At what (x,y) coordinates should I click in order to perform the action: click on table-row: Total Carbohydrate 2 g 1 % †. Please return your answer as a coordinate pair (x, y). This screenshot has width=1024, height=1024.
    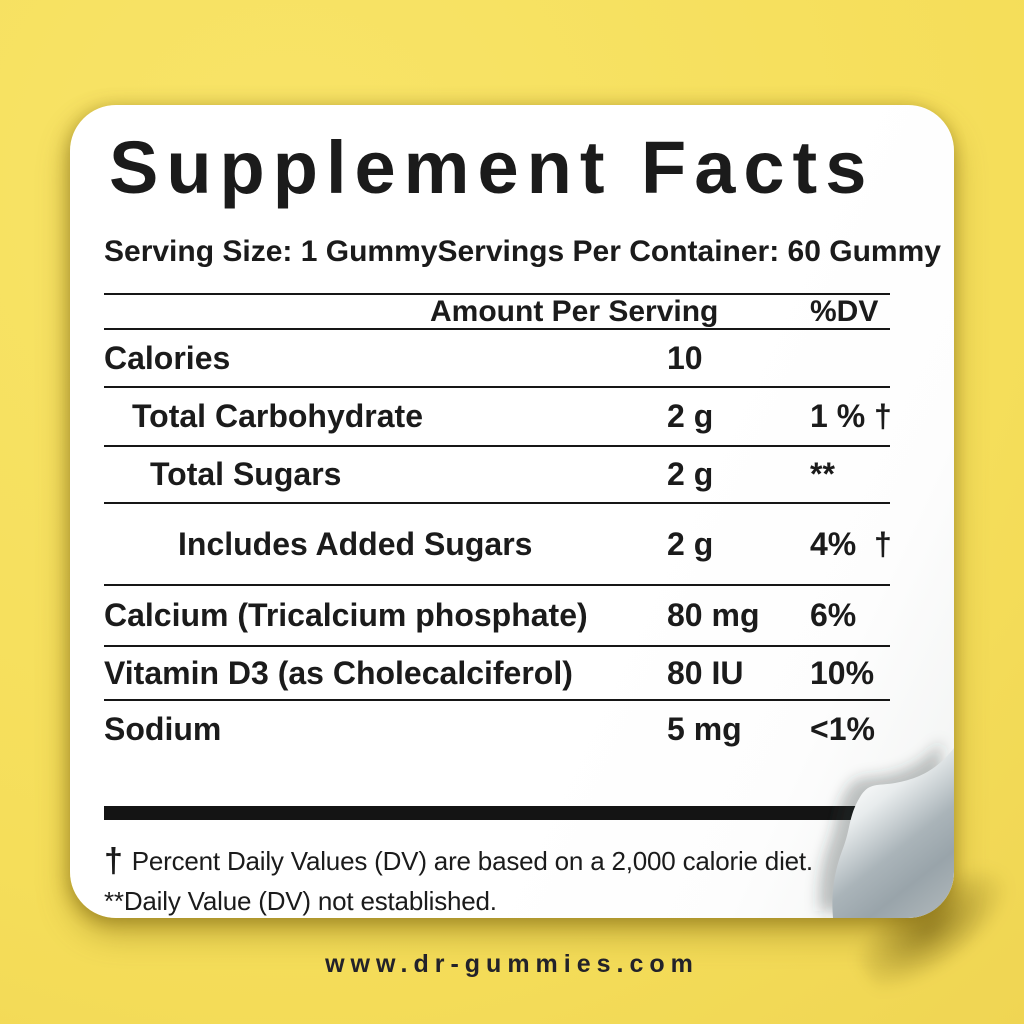
    Looking at the image, I should click on (498, 417).